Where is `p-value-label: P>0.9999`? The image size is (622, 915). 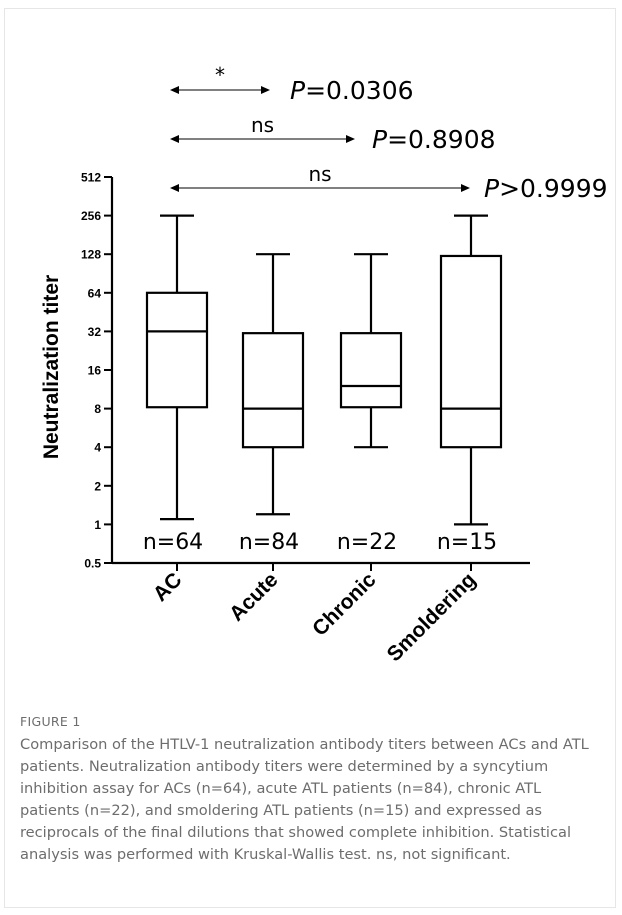 p-value-label: P>0.9999 is located at coordinates (546, 188).